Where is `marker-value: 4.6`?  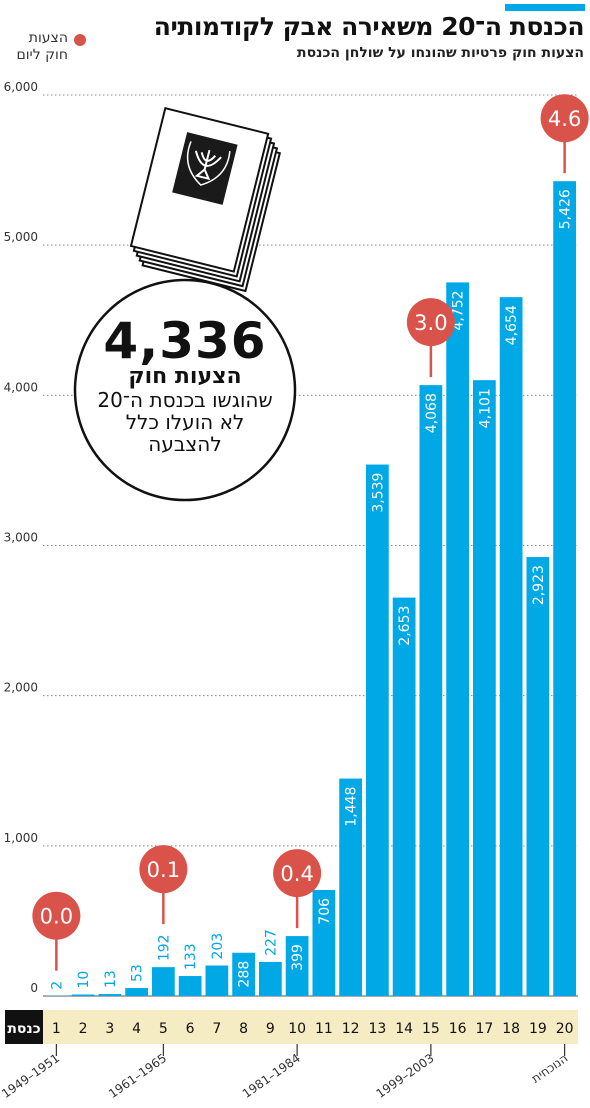
marker-value: 4.6 is located at coordinates (564, 119).